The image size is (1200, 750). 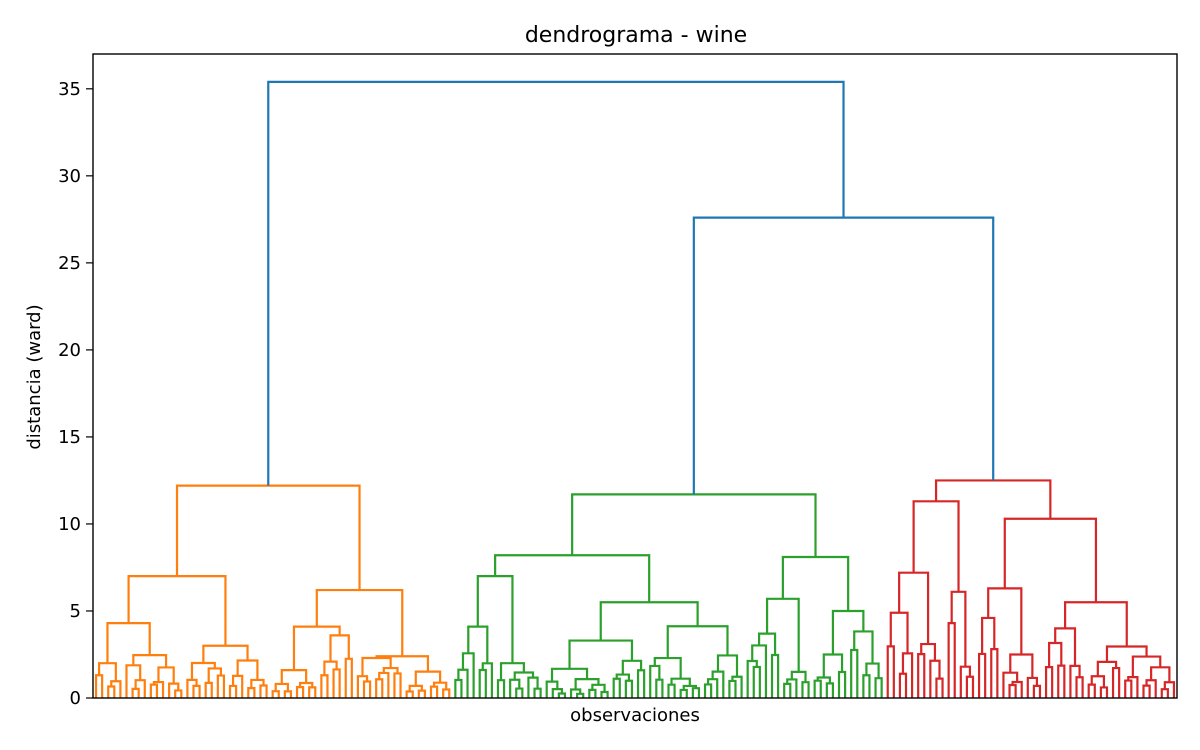 What do you see at coordinates (69, 176) in the screenshot?
I see `y-tick-label-6: 30` at bounding box center [69, 176].